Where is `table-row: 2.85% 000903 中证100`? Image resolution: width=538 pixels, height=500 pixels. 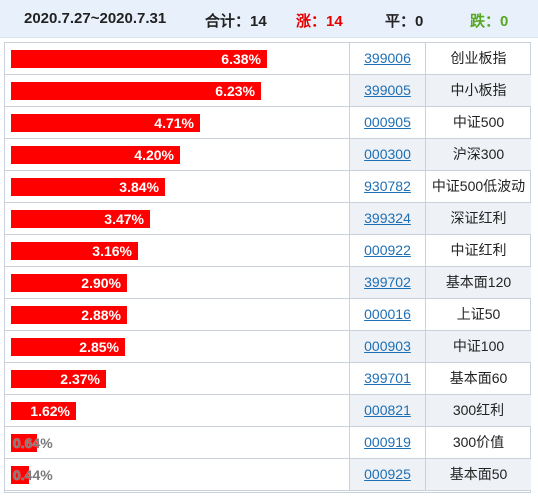 table-row: 2.85% 000903 中证100 is located at coordinates (267, 347).